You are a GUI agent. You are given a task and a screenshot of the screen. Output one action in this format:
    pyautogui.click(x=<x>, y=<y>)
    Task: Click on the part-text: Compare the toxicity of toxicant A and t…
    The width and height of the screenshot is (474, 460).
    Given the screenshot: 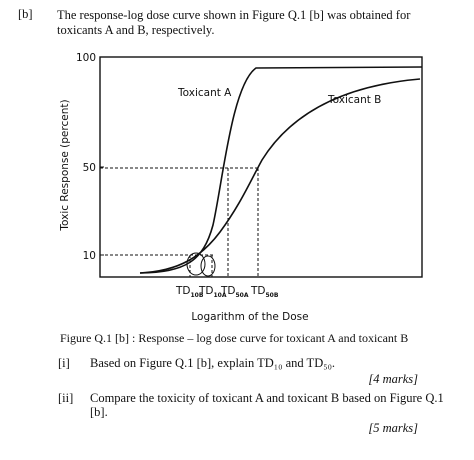 What is the action you would take?
    pyautogui.click(x=267, y=398)
    